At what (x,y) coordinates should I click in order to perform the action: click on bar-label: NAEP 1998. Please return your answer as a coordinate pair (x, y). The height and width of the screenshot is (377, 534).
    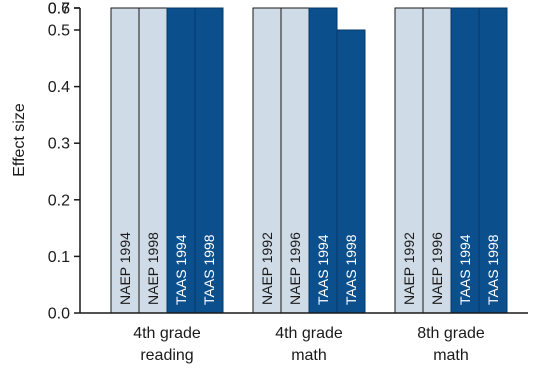
    Looking at the image, I should click on (153, 268).